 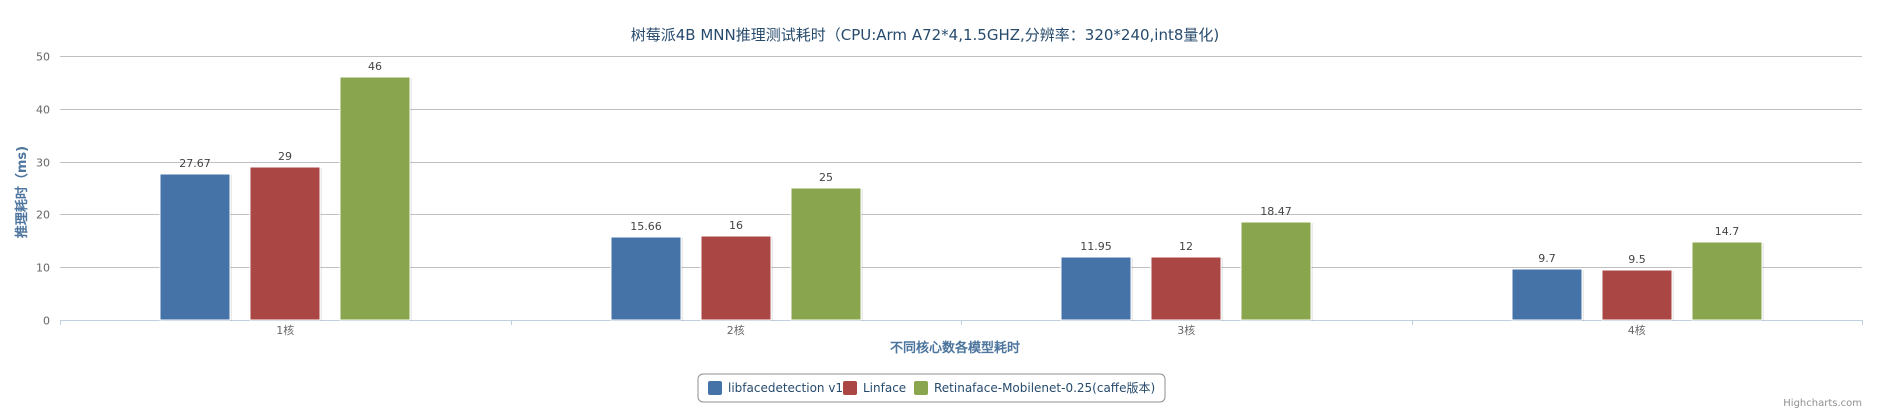 What do you see at coordinates (884, 388) in the screenshot?
I see `legend-label: Linface` at bounding box center [884, 388].